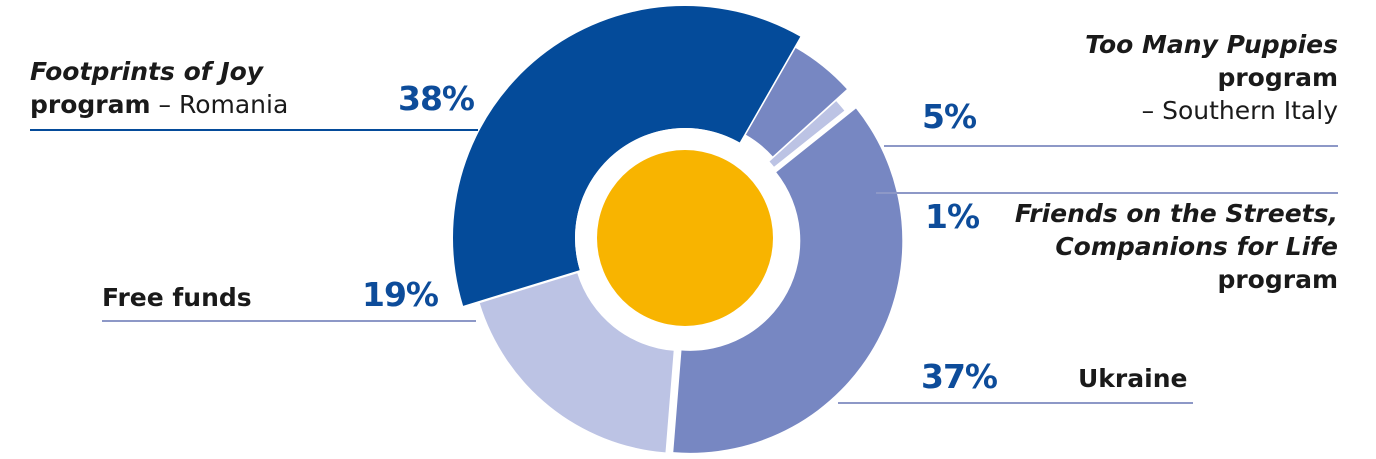  Describe the element at coordinates (1196, 246) in the screenshot. I see `label-friends-line2: Companions for Life` at that location.